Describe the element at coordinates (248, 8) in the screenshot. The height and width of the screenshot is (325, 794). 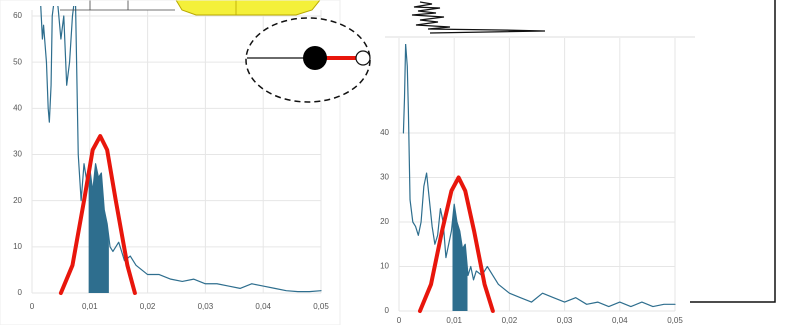
I see `yellow-shape` at that location.